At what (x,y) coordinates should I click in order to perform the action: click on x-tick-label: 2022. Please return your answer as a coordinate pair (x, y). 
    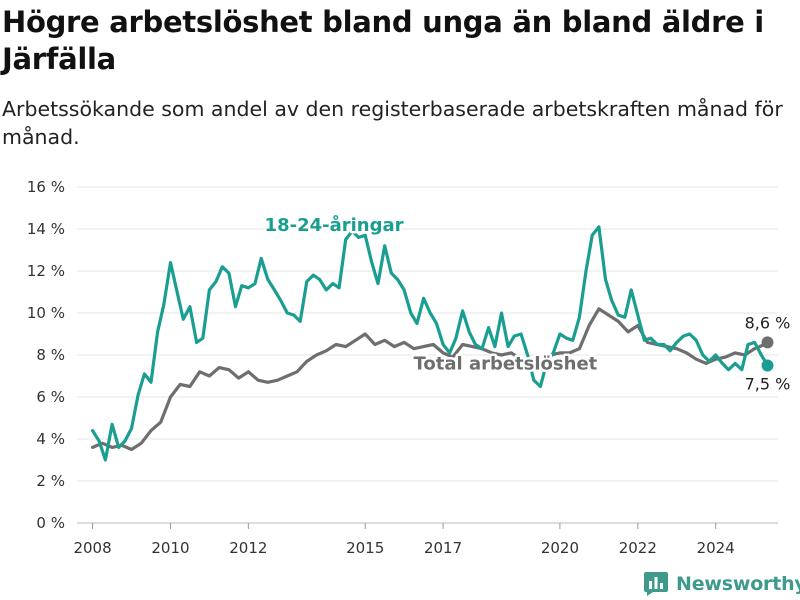
    Looking at the image, I should click on (638, 548).